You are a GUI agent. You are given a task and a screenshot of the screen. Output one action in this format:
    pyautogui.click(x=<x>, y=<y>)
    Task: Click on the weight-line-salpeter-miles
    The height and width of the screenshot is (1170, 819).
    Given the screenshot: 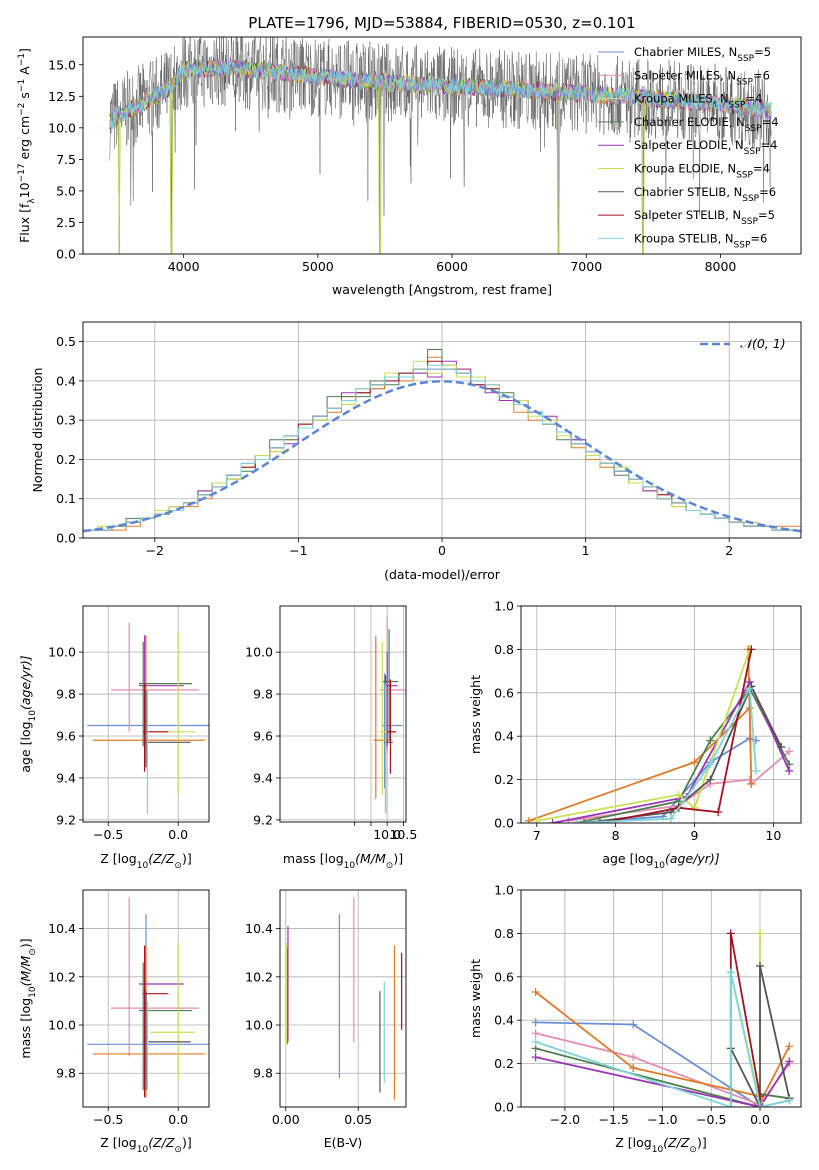 What is the action you would take?
    pyautogui.click(x=679, y=786)
    